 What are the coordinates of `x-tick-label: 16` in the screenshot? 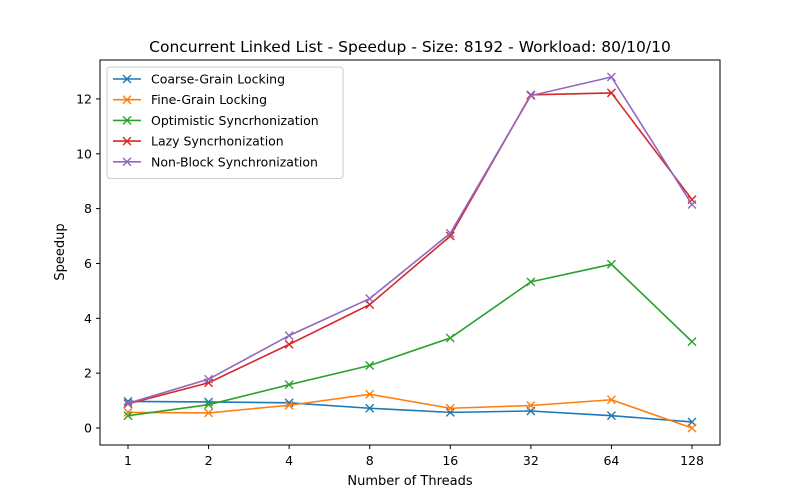 It's located at (450, 460).